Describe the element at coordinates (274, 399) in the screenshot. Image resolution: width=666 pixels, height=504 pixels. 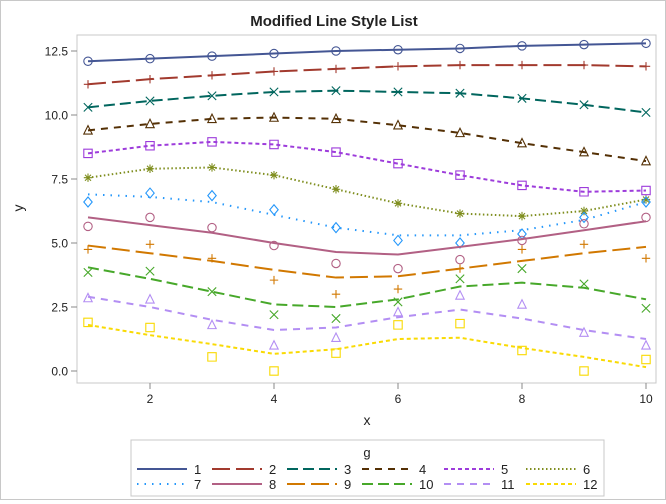
I see `x-tick-label: 4` at that location.